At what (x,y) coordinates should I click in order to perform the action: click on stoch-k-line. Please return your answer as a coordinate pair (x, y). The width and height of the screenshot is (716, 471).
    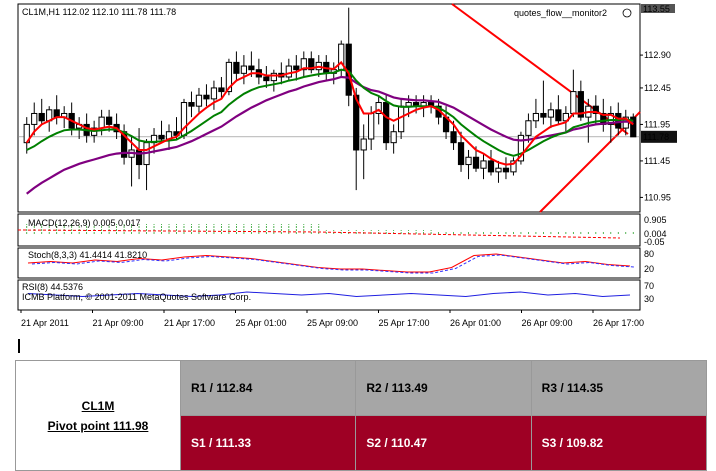
    Looking at the image, I should click on (329, 263).